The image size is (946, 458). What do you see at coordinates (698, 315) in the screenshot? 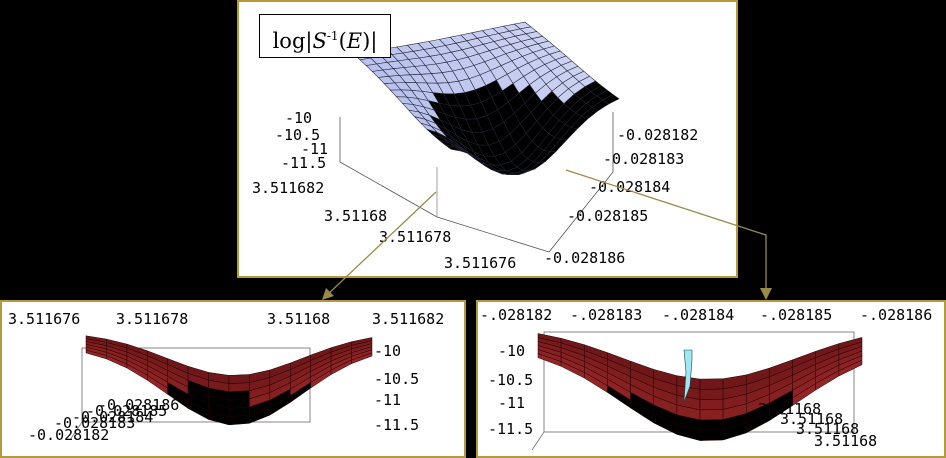
I see `y-tick-label: -.028184` at bounding box center [698, 315].